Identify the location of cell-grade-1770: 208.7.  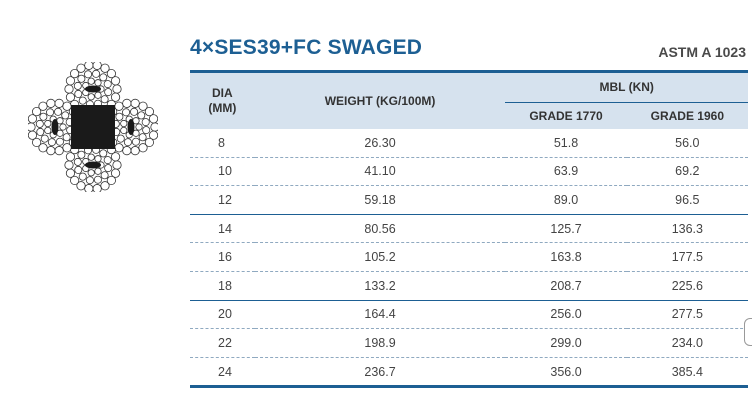
(566, 286).